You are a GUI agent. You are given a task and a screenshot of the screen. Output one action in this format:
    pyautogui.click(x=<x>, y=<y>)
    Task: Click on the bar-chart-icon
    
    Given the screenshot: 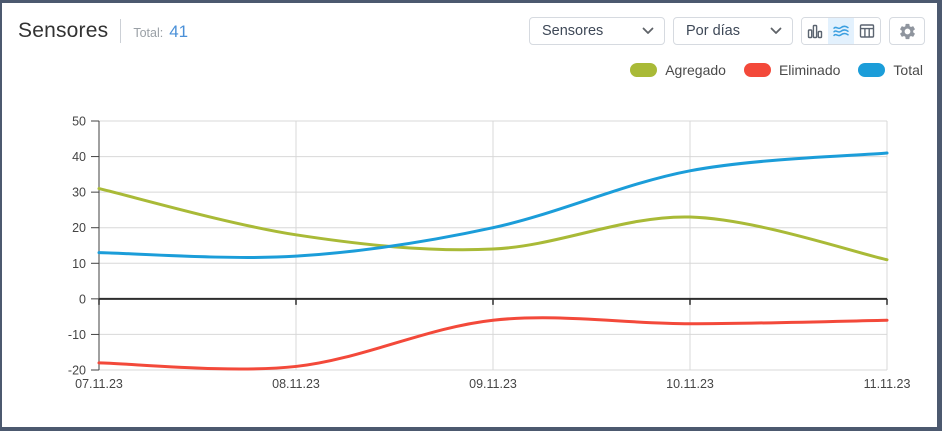 What is the action you would take?
    pyautogui.click(x=815, y=31)
    